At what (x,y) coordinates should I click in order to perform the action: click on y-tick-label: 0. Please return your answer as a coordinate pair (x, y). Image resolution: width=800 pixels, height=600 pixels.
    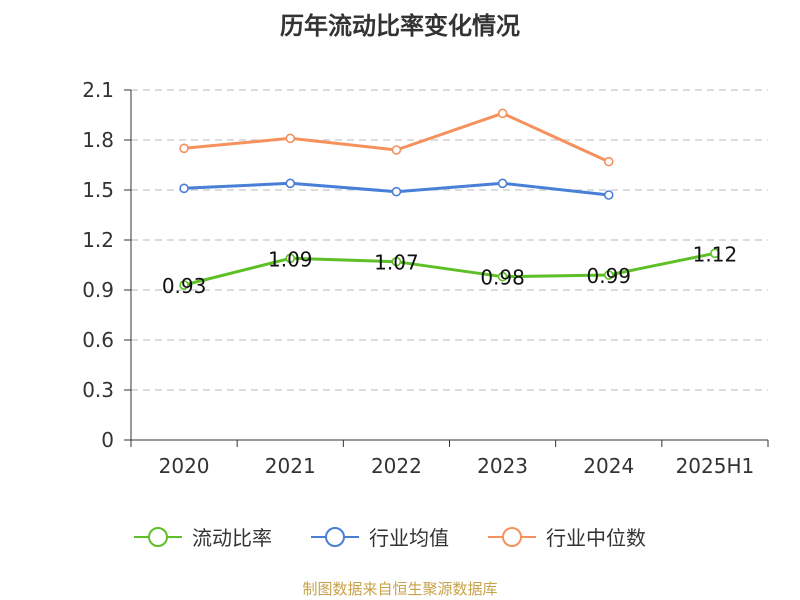
    Looking at the image, I should click on (107, 440).